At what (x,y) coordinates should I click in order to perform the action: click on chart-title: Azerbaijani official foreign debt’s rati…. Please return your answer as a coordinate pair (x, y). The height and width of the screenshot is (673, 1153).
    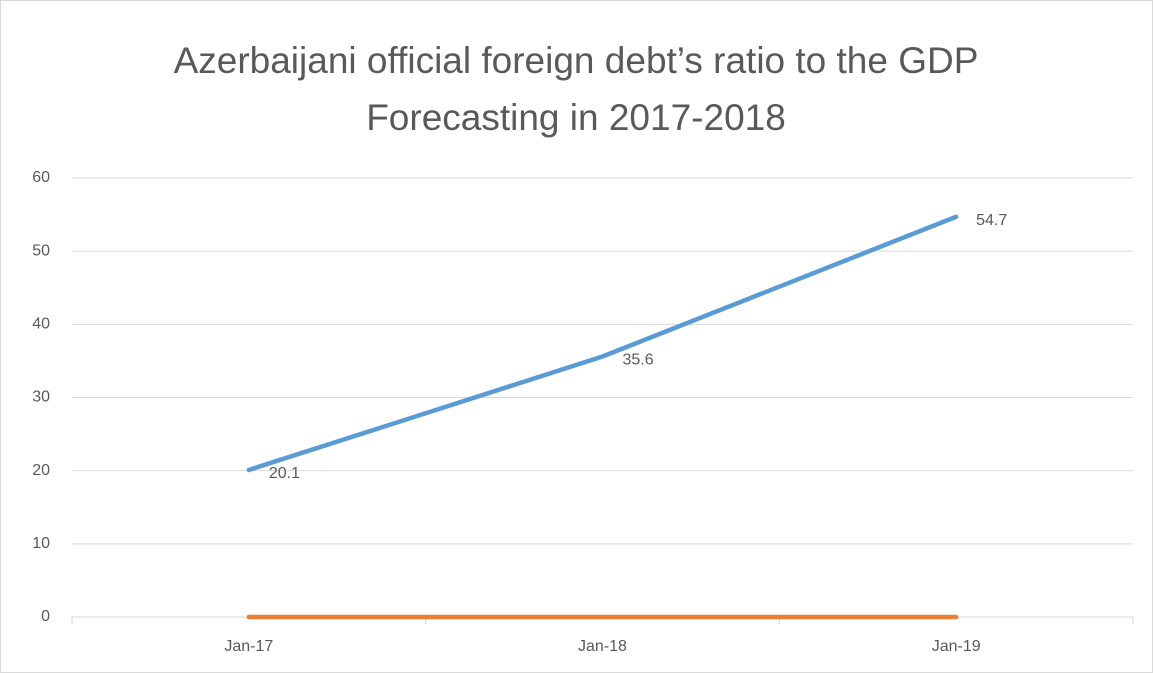
    Looking at the image, I should click on (576, 89).